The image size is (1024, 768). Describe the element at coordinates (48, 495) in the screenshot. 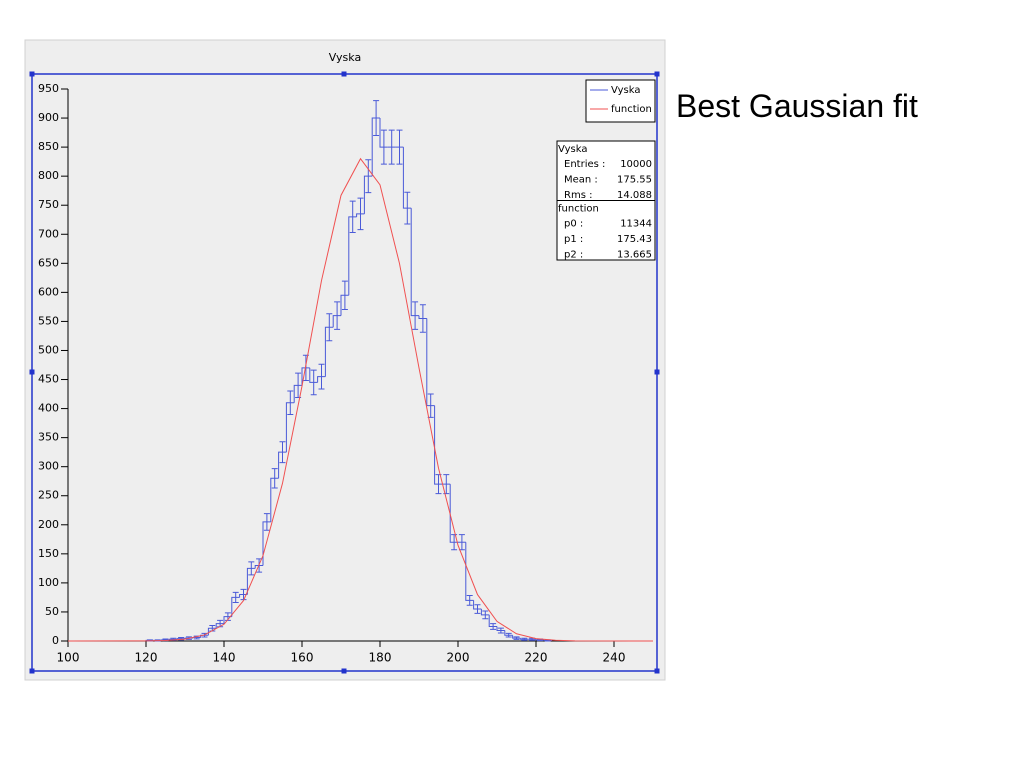

I see `y-tick-label: 250` at that location.